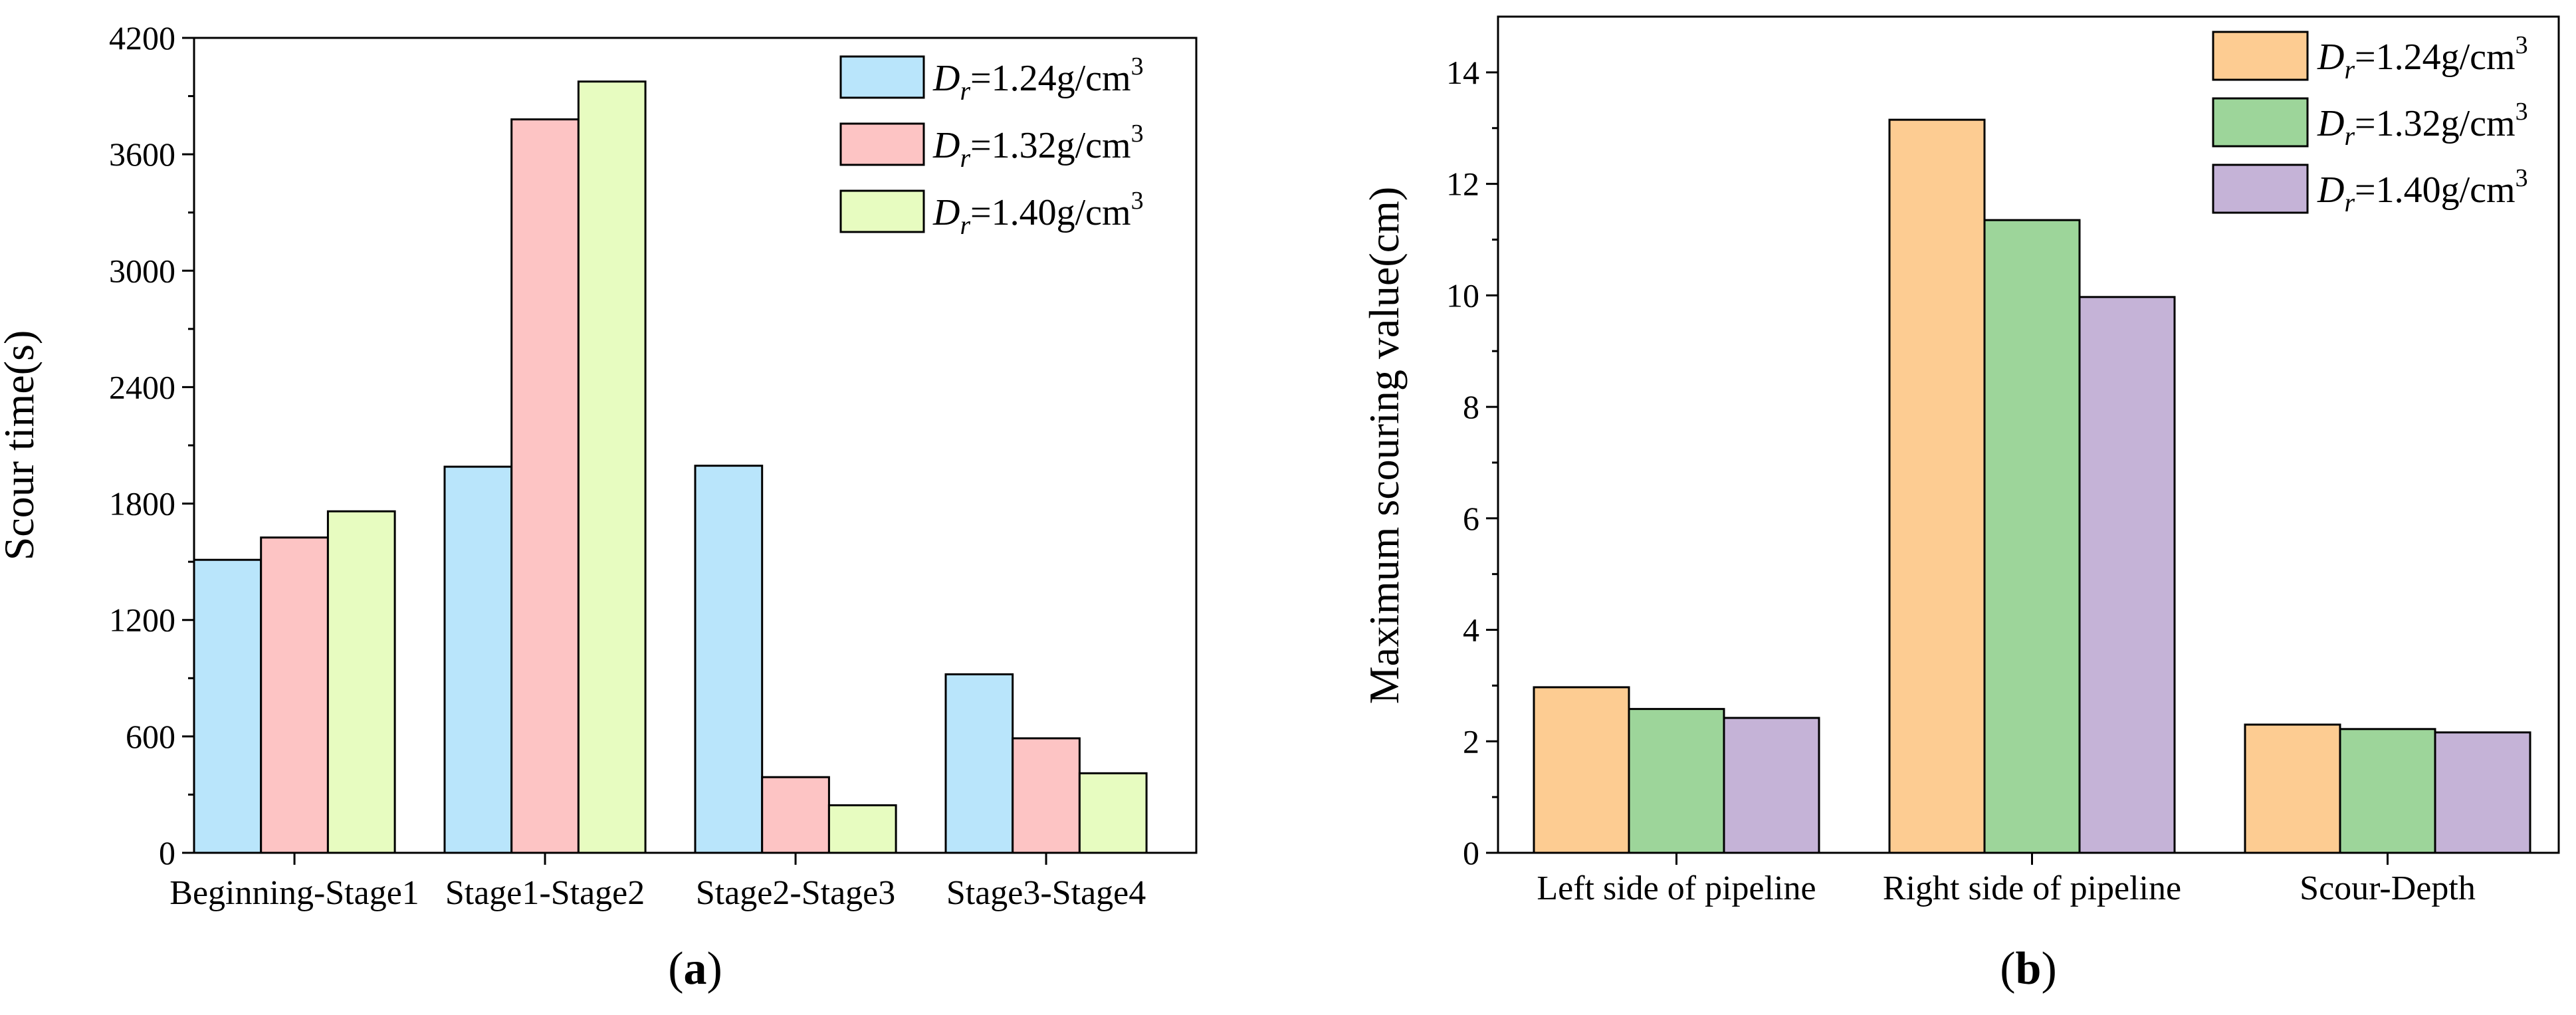 The width and height of the screenshot is (2576, 1015). I want to click on y-tick-label: 3600, so click(142, 154).